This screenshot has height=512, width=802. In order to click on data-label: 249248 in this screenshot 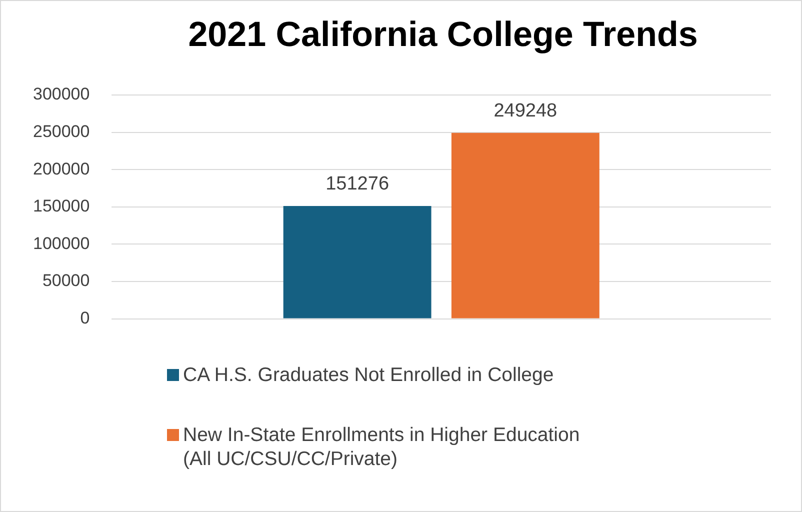, I will do `click(526, 111)`.